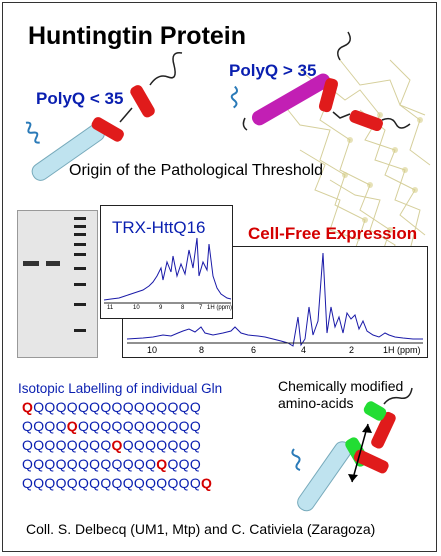 This screenshot has width=441, height=556. I want to click on seq-prefix: QQQQ, so click(44, 426).